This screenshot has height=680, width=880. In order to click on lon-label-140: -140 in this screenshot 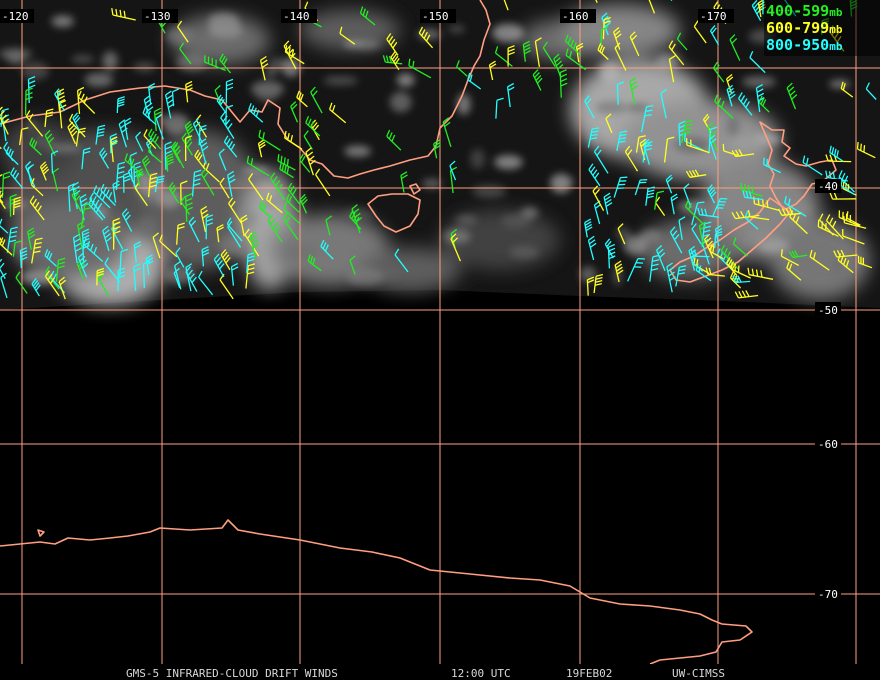, I will do `click(296, 16)`.